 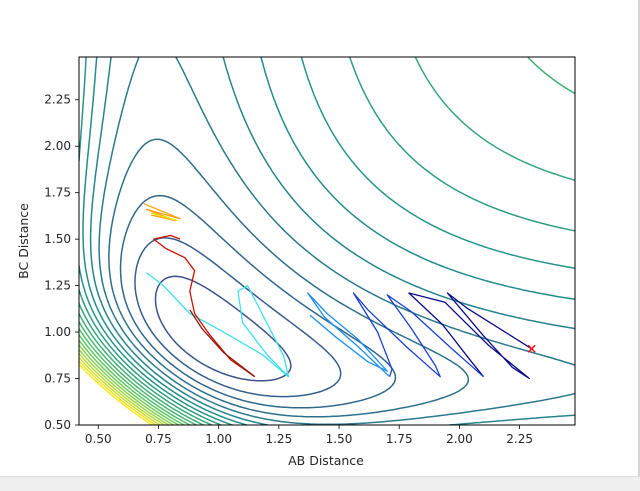 I want to click on end-x-marker, so click(x=531, y=348).